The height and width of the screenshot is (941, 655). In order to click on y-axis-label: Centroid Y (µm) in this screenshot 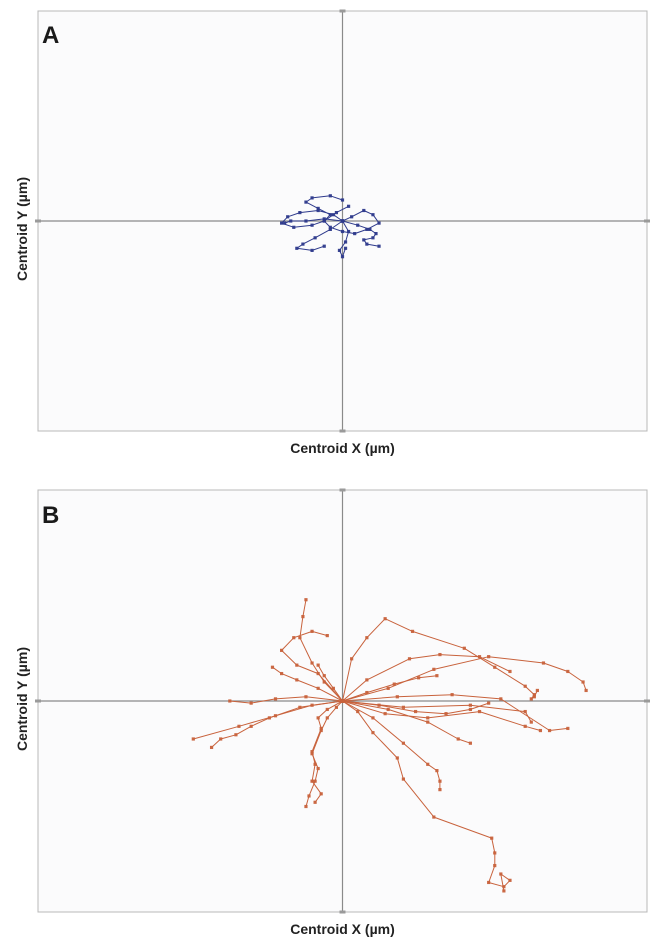, I will do `click(22, 699)`.